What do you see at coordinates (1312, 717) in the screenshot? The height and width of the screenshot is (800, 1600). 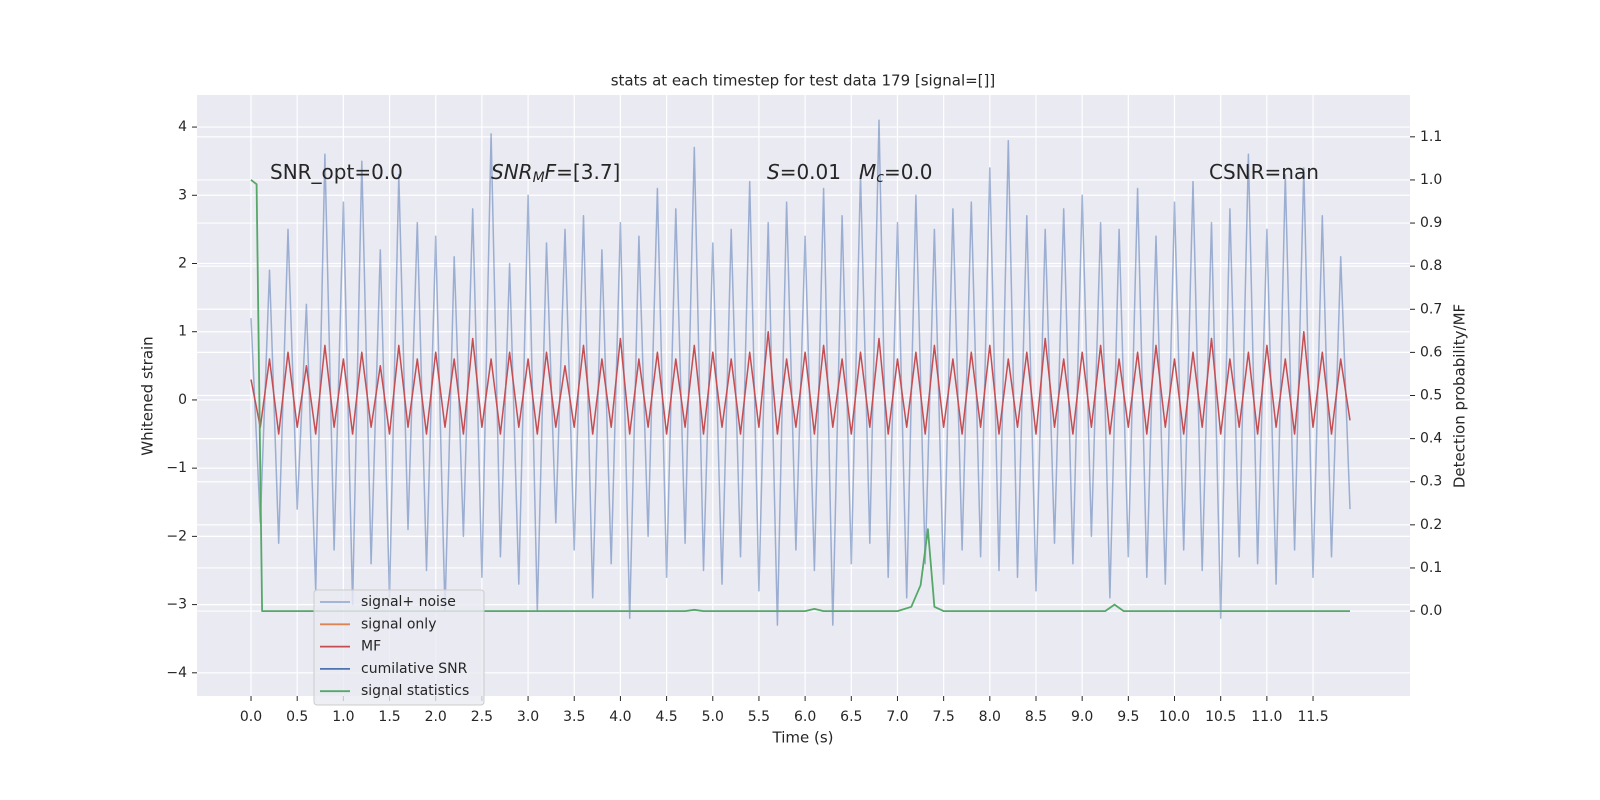 I see `x-tick-label: 11.5` at bounding box center [1312, 717].